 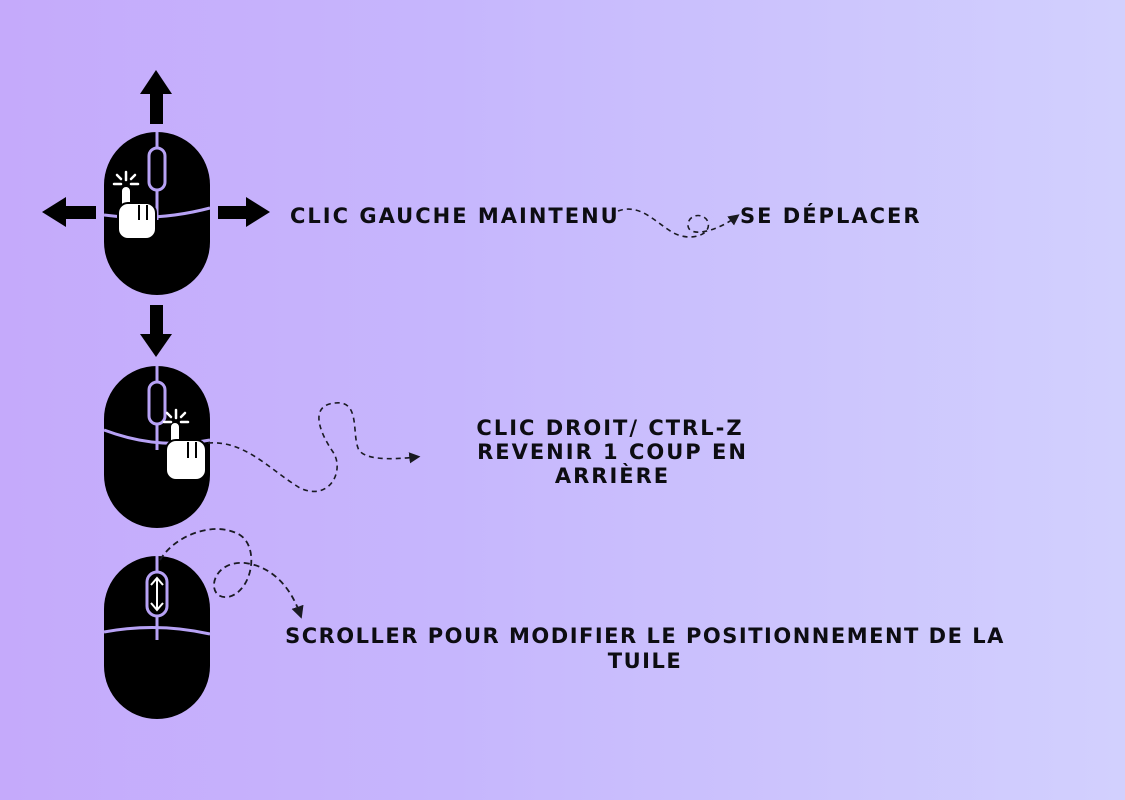 What do you see at coordinates (645, 661) in the screenshot?
I see `scroll-action-label-line2: tuile` at bounding box center [645, 661].